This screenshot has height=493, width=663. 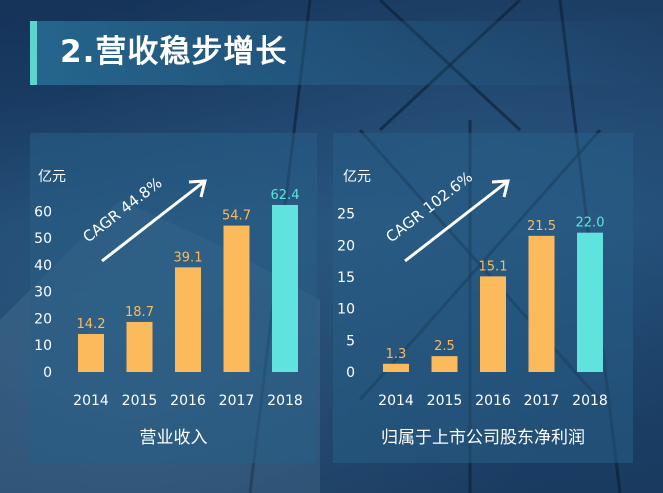 I want to click on y-tick-label: 15, so click(x=346, y=278).